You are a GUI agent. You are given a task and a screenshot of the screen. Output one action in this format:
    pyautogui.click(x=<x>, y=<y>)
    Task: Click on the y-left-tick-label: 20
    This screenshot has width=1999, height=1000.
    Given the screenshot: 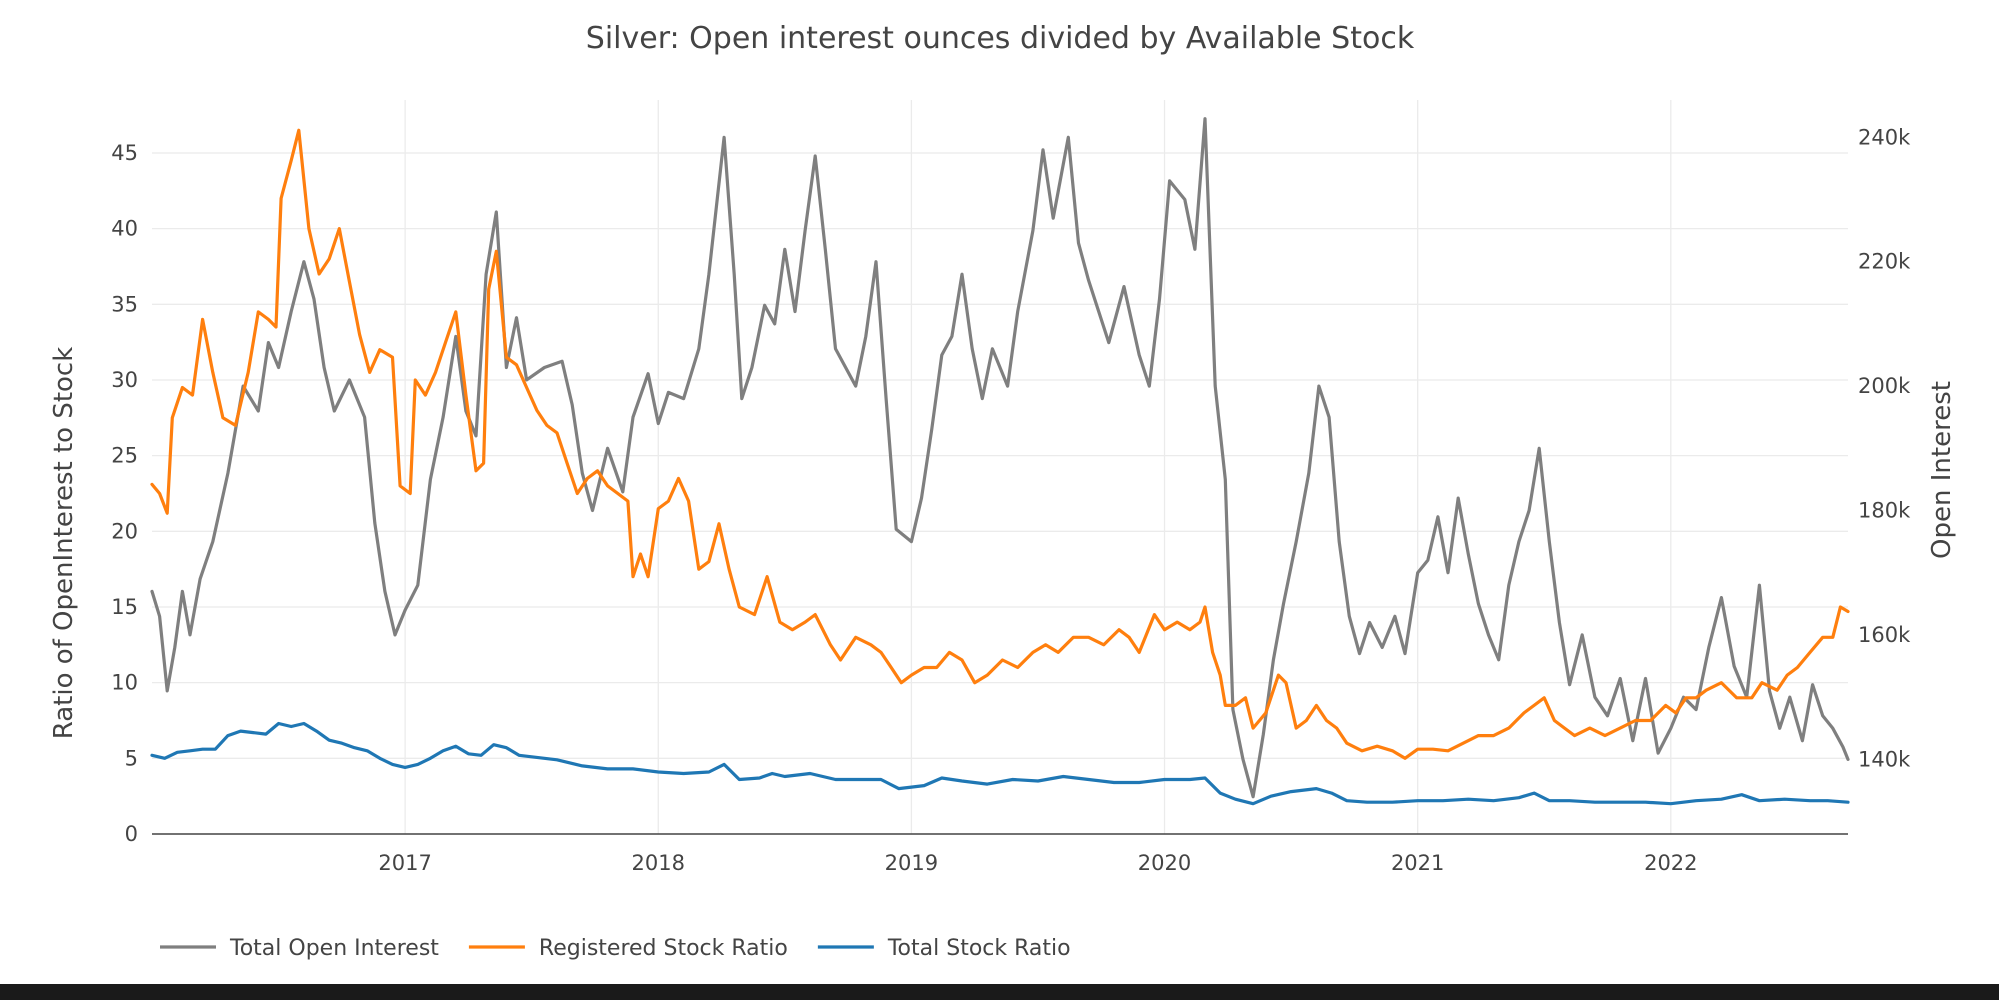 What is the action you would take?
    pyautogui.click(x=124, y=531)
    